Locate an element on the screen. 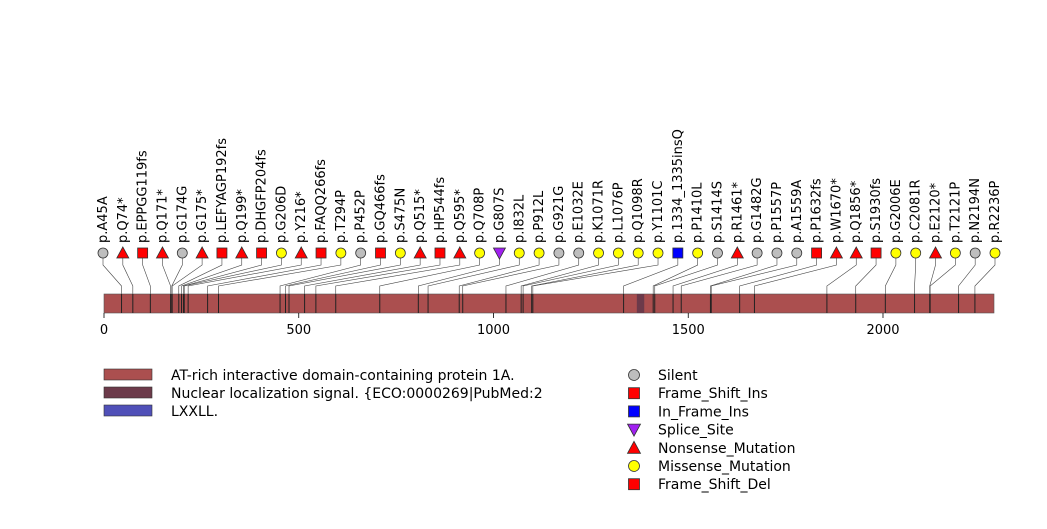 This screenshot has height=529, width=1047. mutation-label: p.G206D is located at coordinates (281, 214).